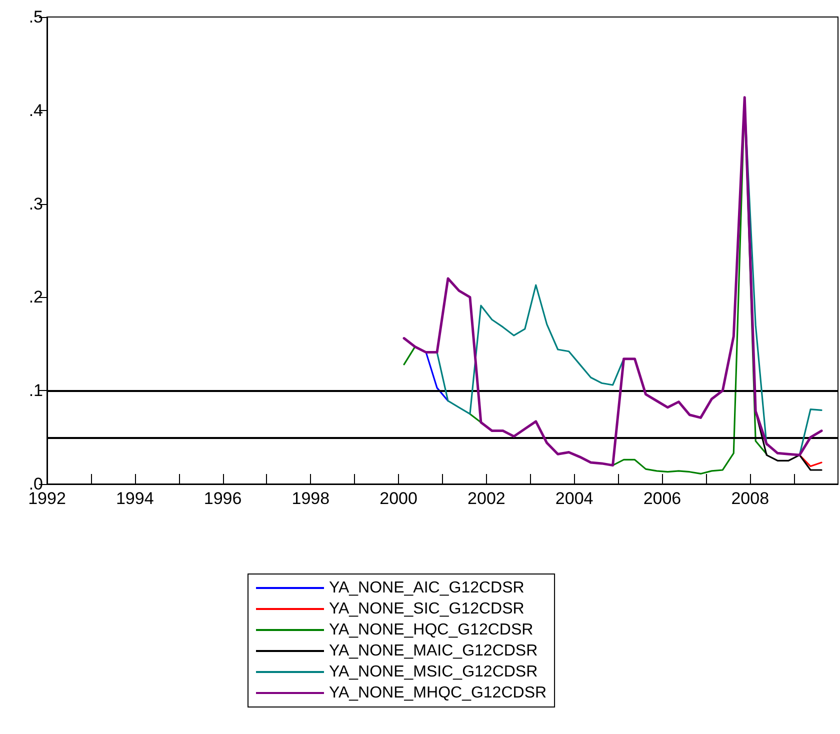 This screenshot has width=840, height=734. Describe the element at coordinates (662, 498) in the screenshot. I see `x-tick-label: 2006` at that location.